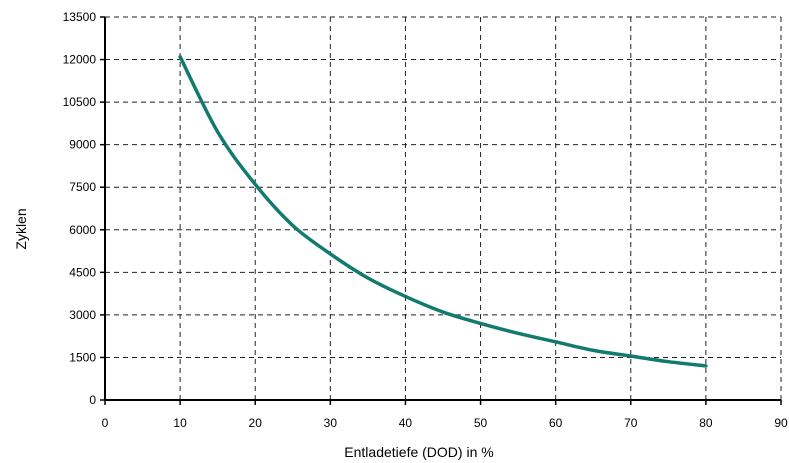 Image resolution: width=789 pixels, height=463 pixels. What do you see at coordinates (406, 423) in the screenshot?
I see `x-tick-label: 40` at bounding box center [406, 423].